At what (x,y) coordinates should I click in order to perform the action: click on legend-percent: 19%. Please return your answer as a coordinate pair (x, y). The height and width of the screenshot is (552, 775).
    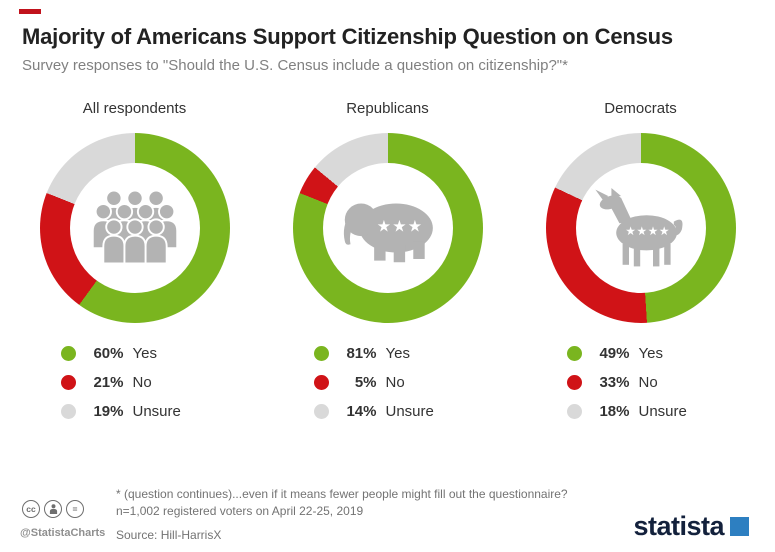
    Looking at the image, I should click on (108, 411).